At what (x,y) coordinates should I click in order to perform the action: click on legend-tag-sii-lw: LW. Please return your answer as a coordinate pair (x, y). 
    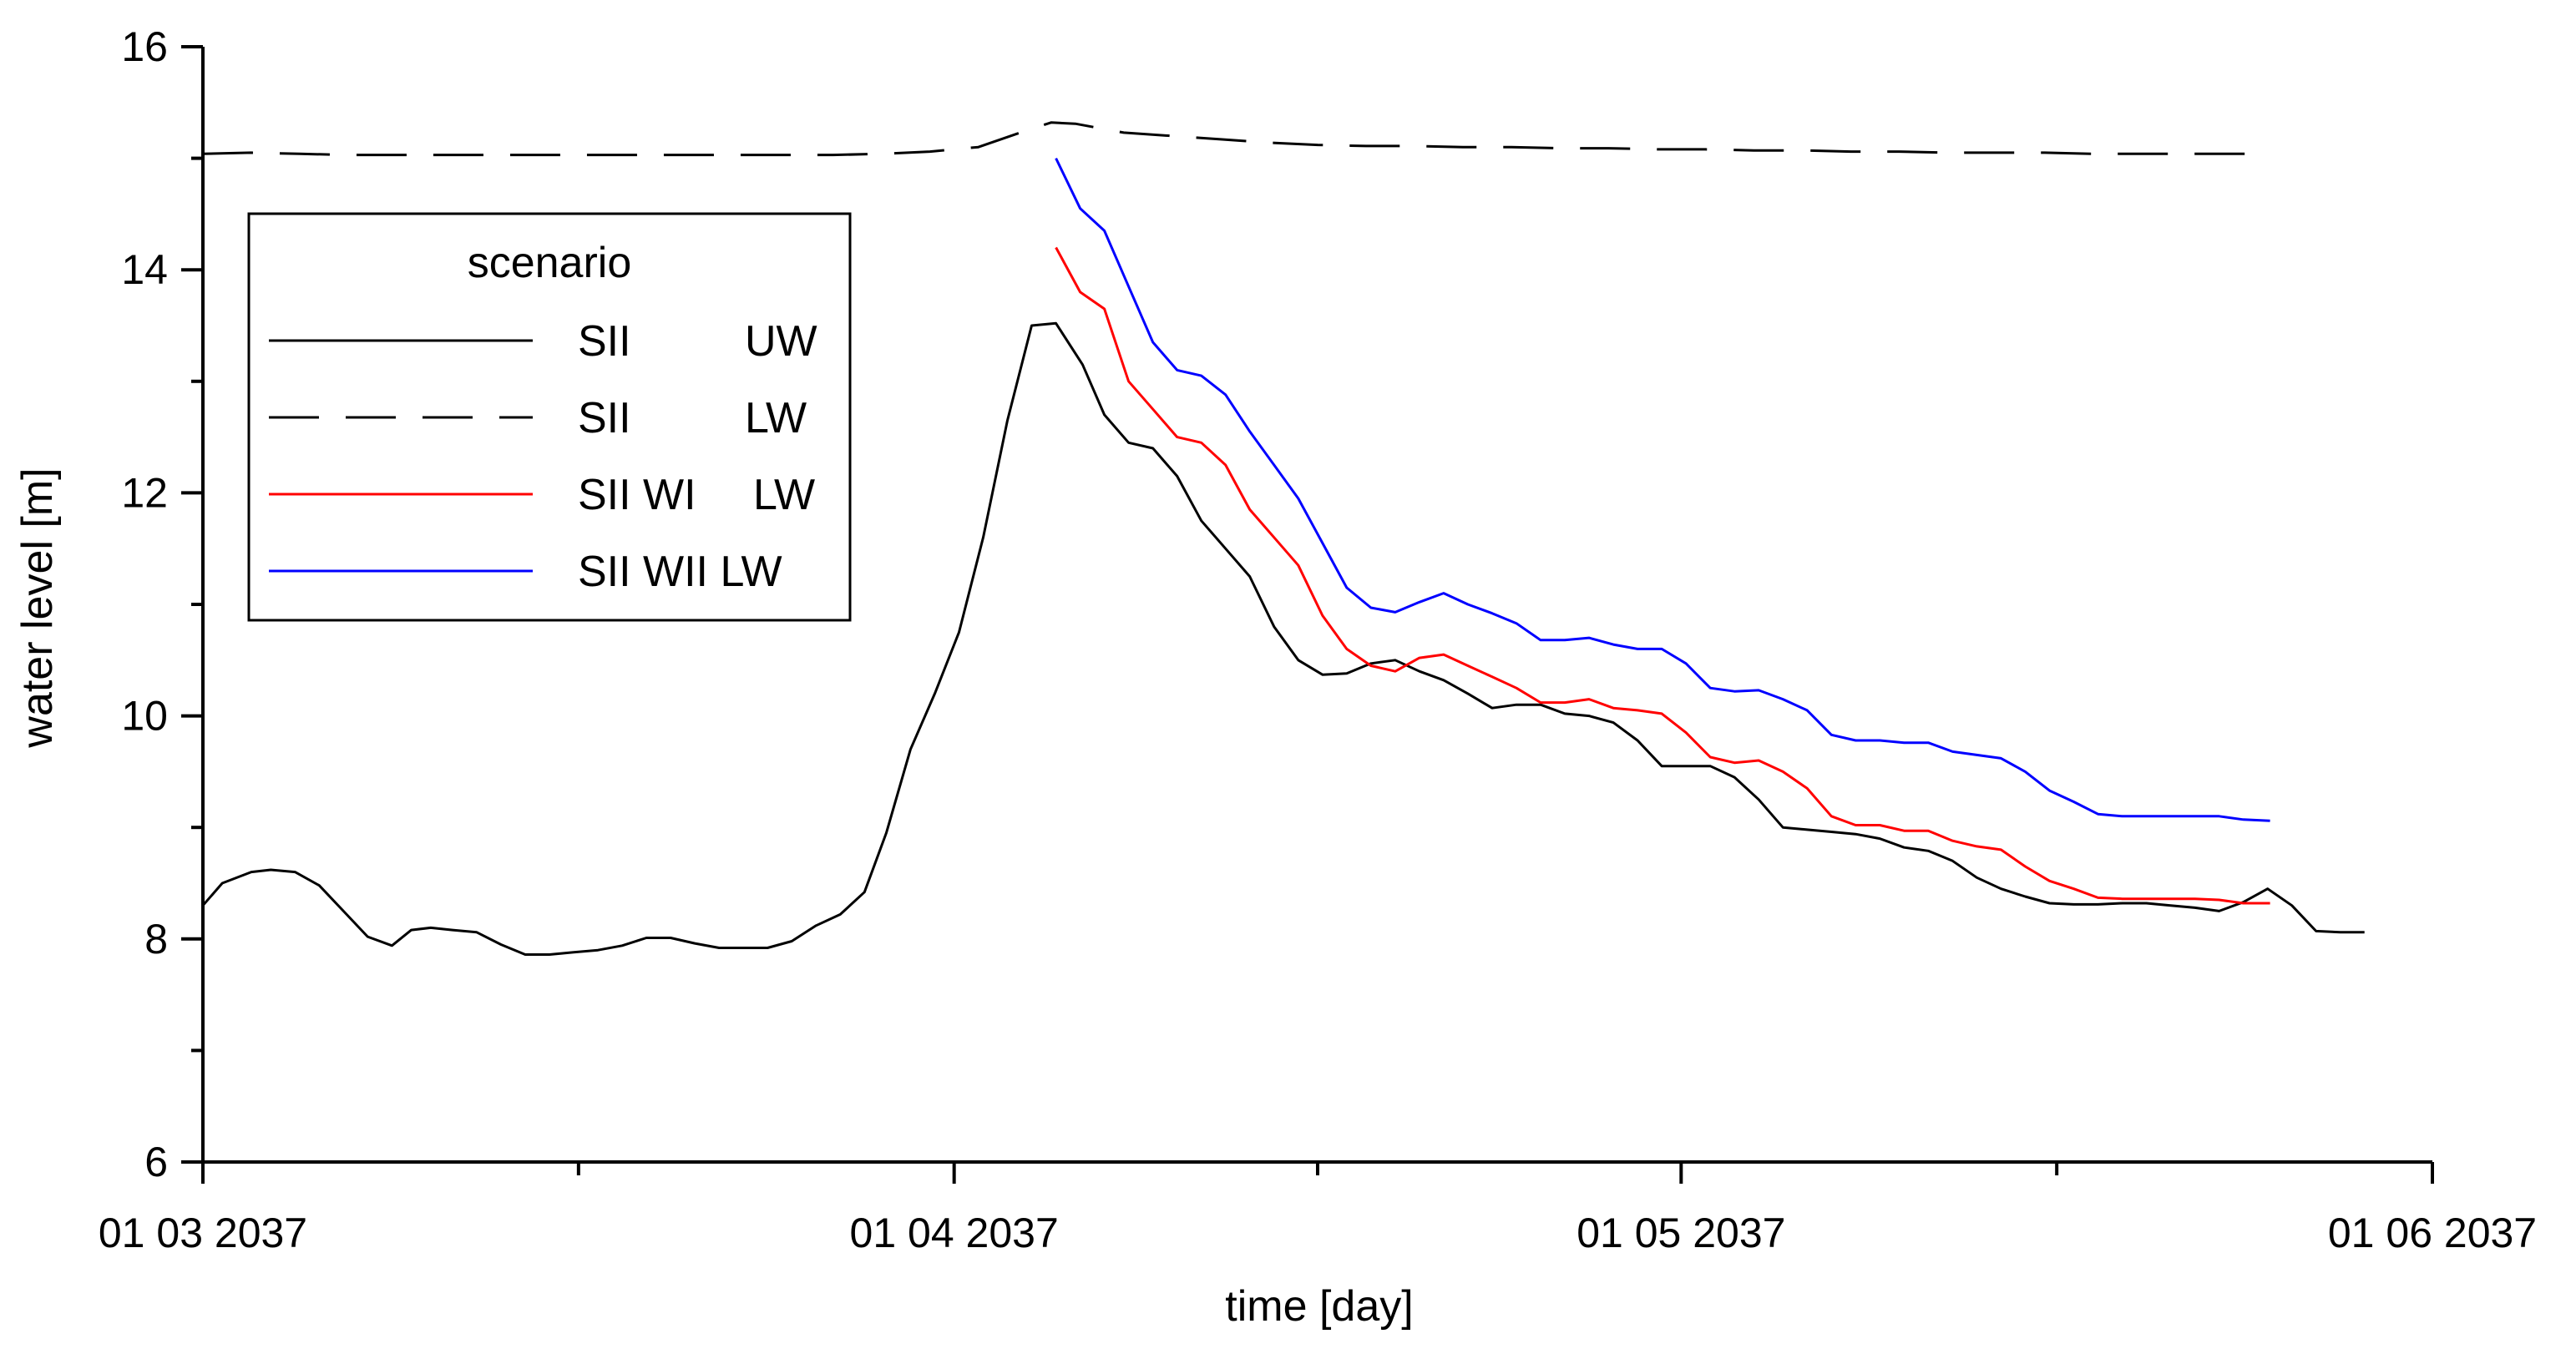
    Looking at the image, I should click on (776, 418).